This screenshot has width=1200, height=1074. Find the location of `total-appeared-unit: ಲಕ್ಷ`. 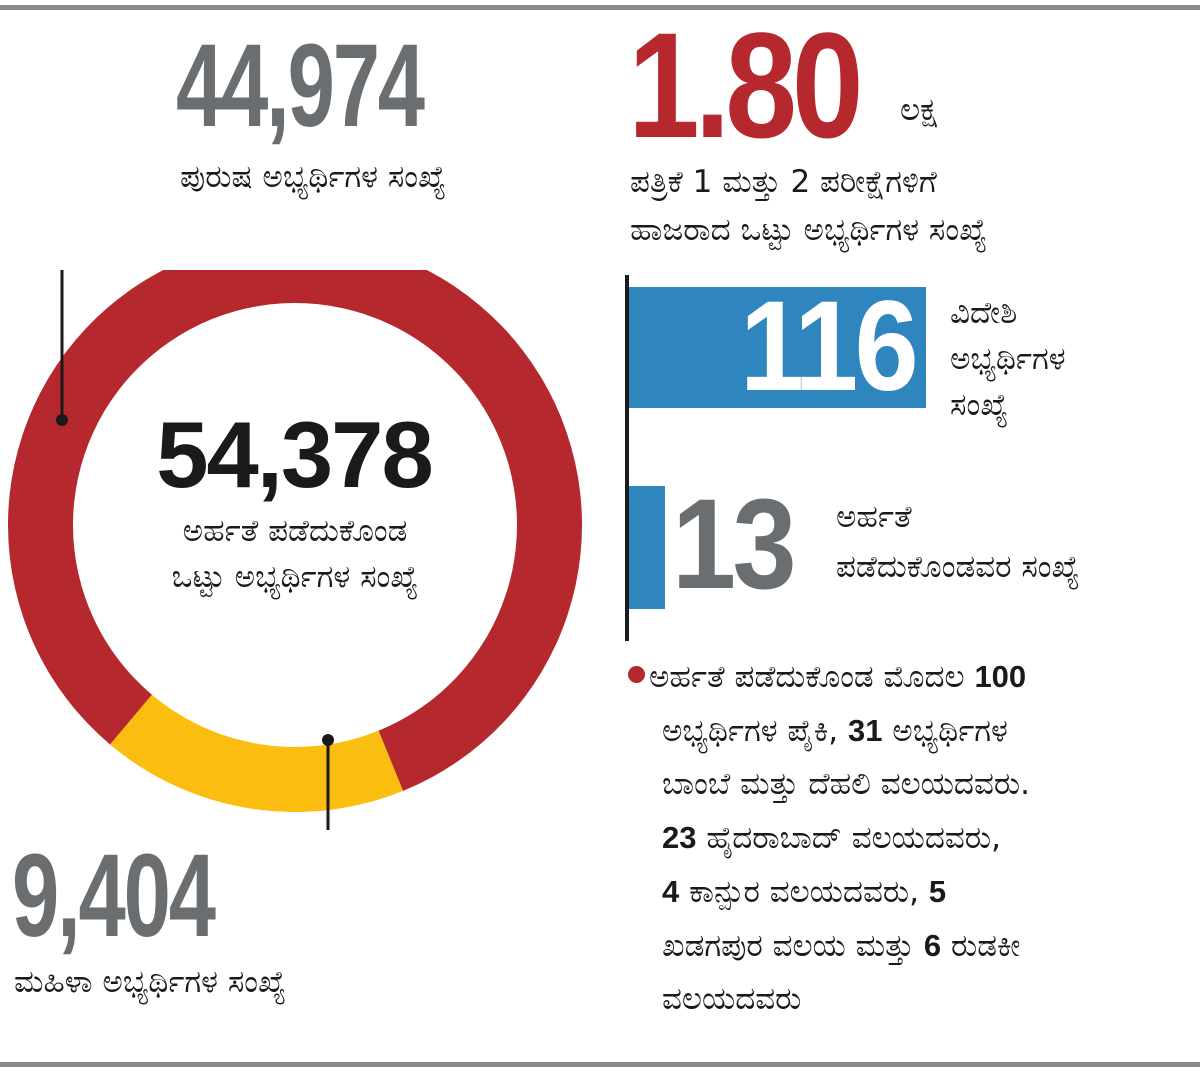

total-appeared-unit: ಲಕ್ಷ is located at coordinates (918, 110).